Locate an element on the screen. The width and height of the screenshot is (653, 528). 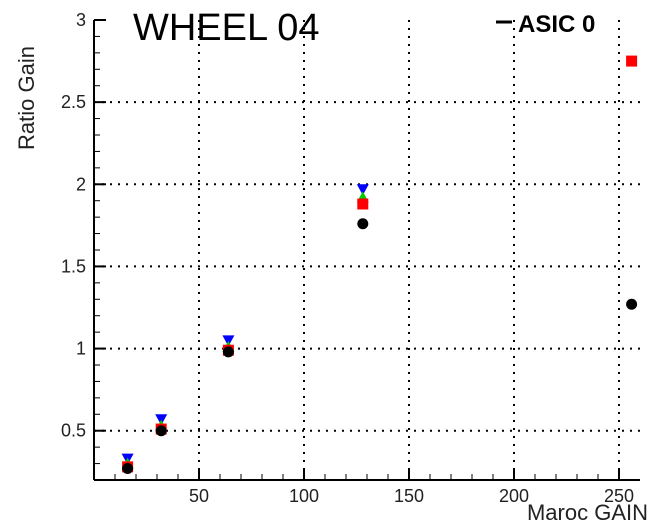
y-tick-label: 2 is located at coordinates (81, 184).